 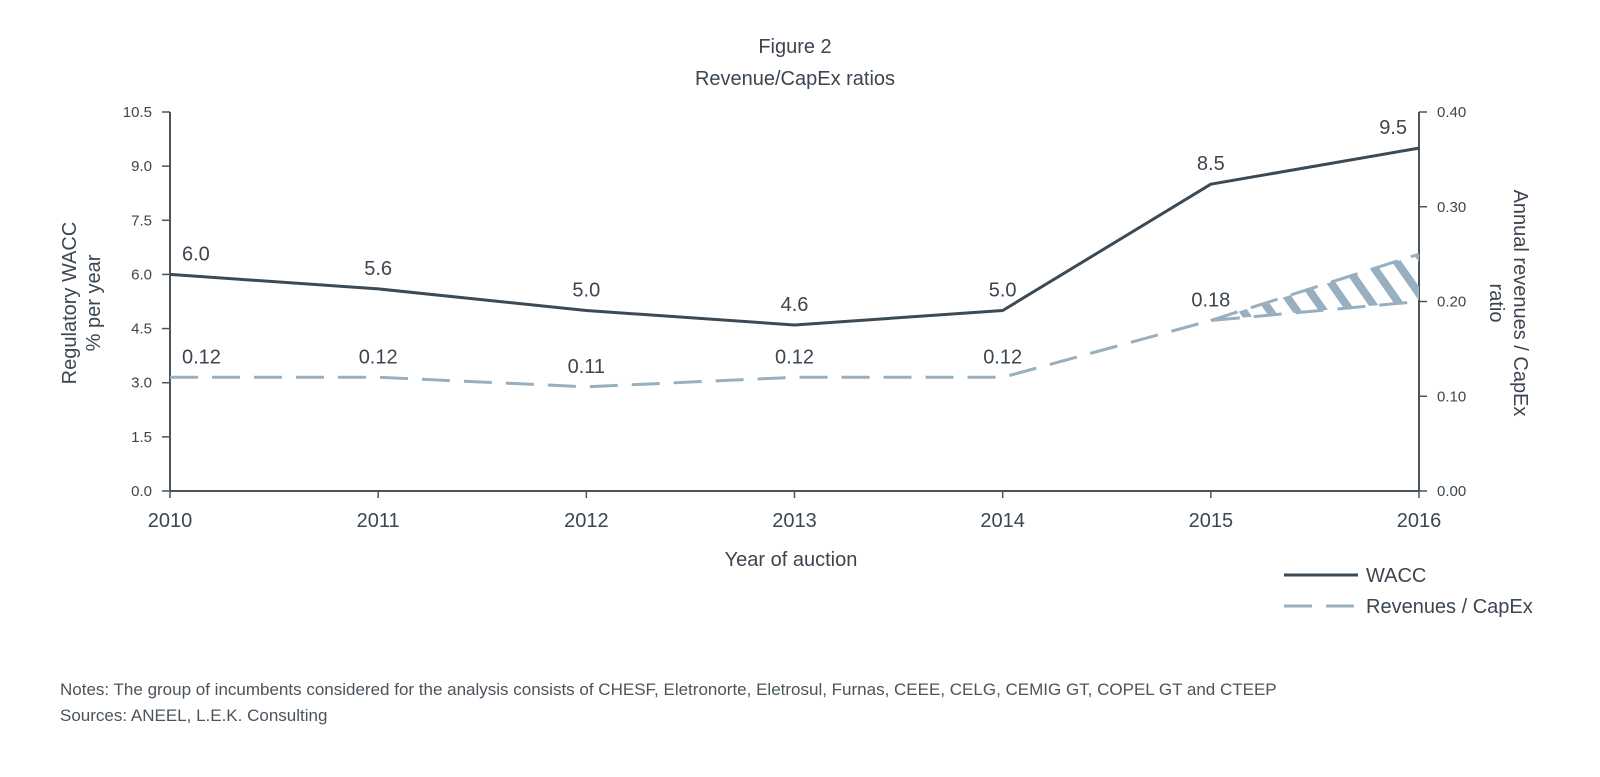 I want to click on x-tick-label: 2014, so click(x=1002, y=521).